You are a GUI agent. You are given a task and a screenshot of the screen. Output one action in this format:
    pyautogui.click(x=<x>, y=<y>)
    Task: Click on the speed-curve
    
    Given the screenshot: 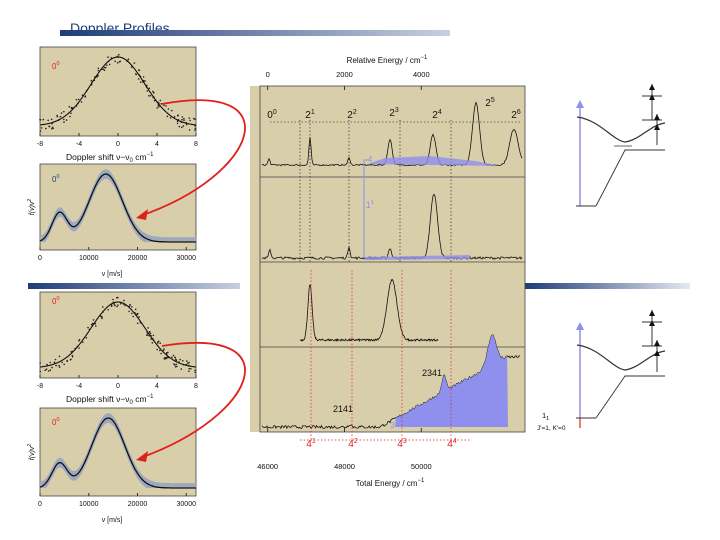 What is the action you would take?
    pyautogui.click(x=117, y=208)
    